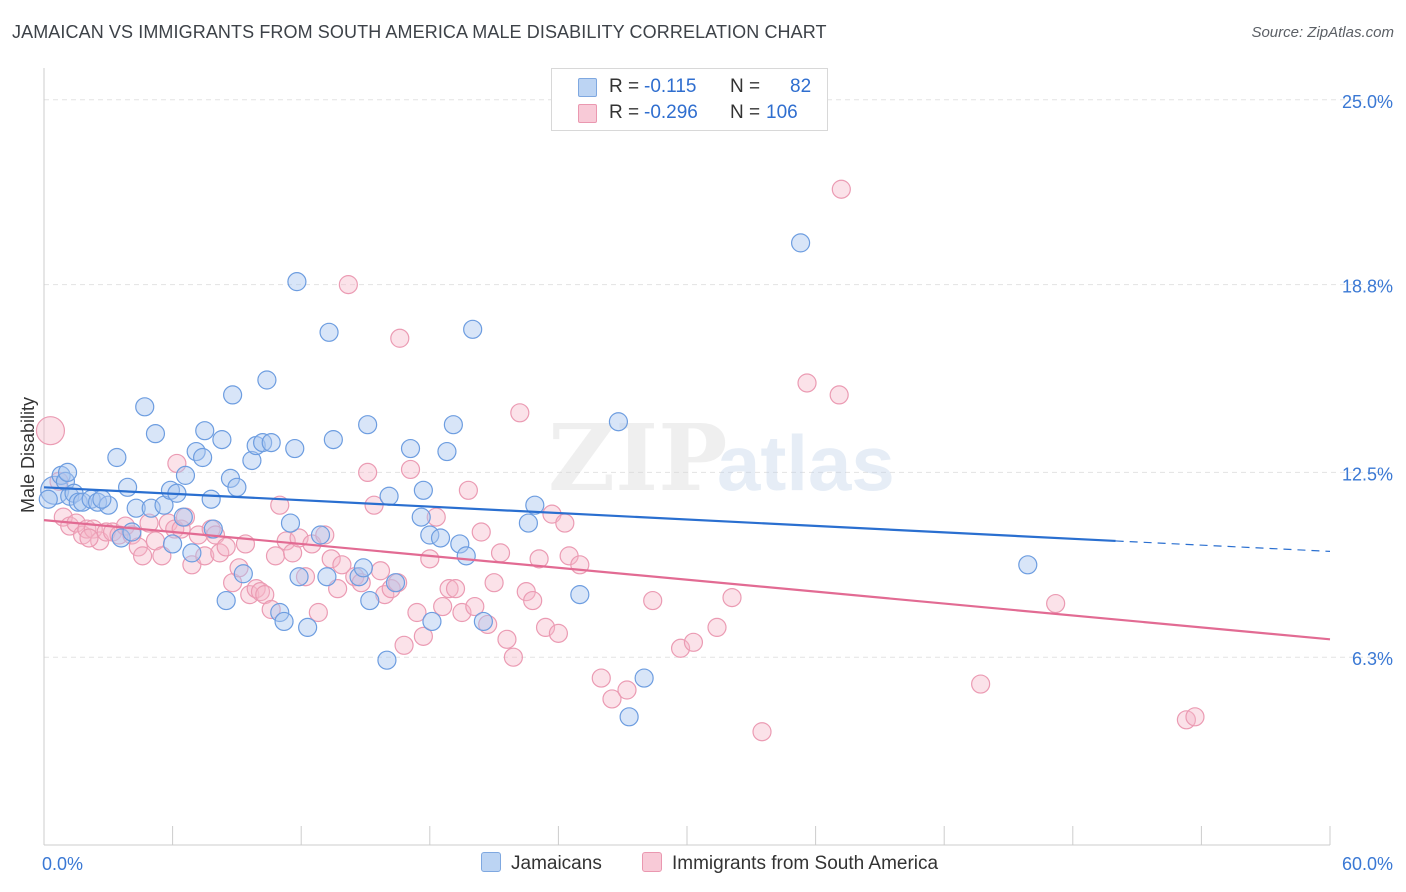 The image size is (1406, 892). Describe the element at coordinates (1367, 864) in the screenshot. I see `x-tick-label: 60.0%` at that location.